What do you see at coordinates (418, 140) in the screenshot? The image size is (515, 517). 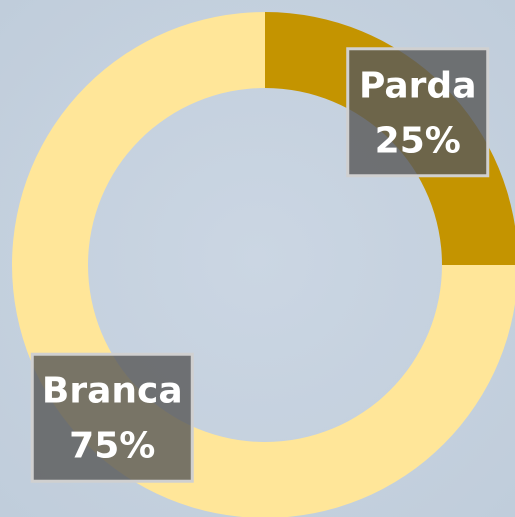 I see `value-label: 25%` at bounding box center [418, 140].